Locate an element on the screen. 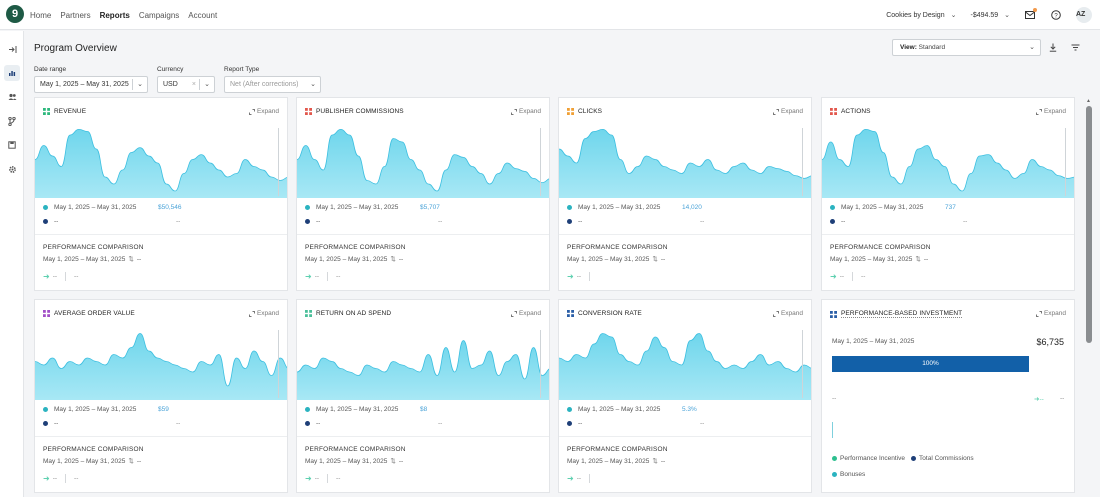 The image size is (1100, 497). expand-label: Expand is located at coordinates (267, 111).